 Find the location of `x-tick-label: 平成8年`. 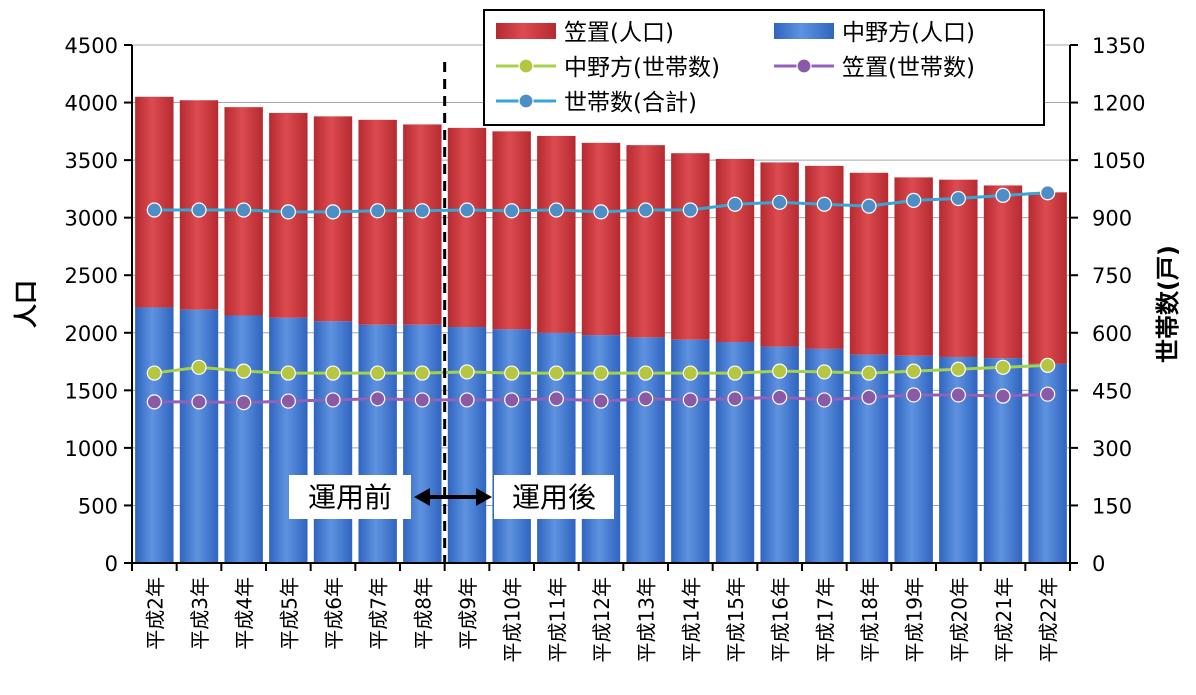

x-tick-label: 平成8年 is located at coordinates (423, 613).